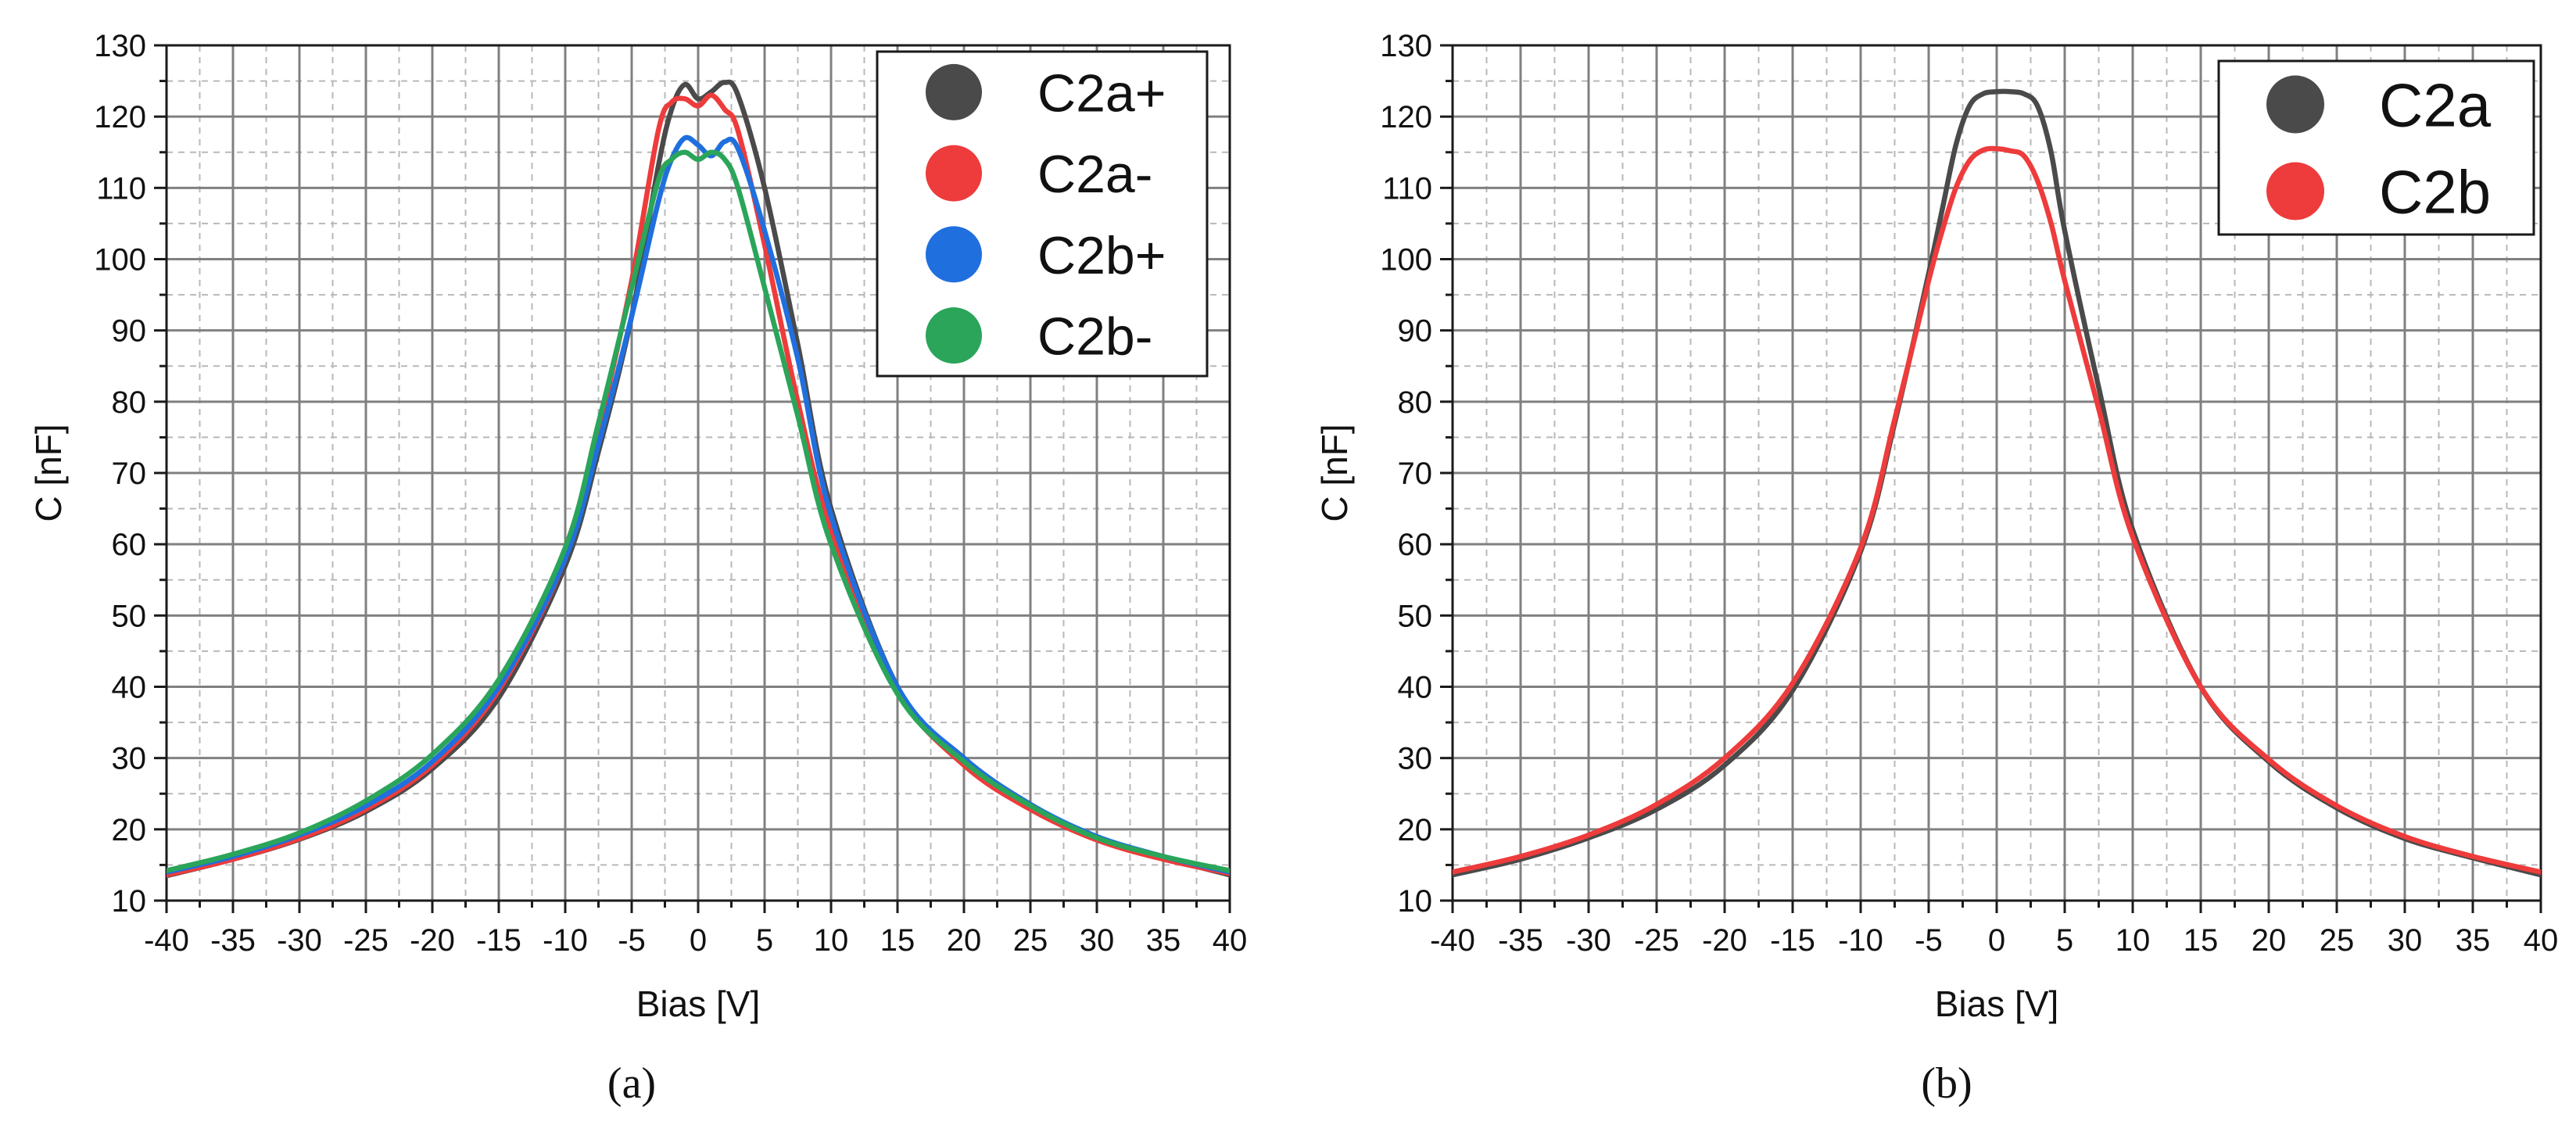  I want to click on legend-marker-c2a, so click(2295, 104).